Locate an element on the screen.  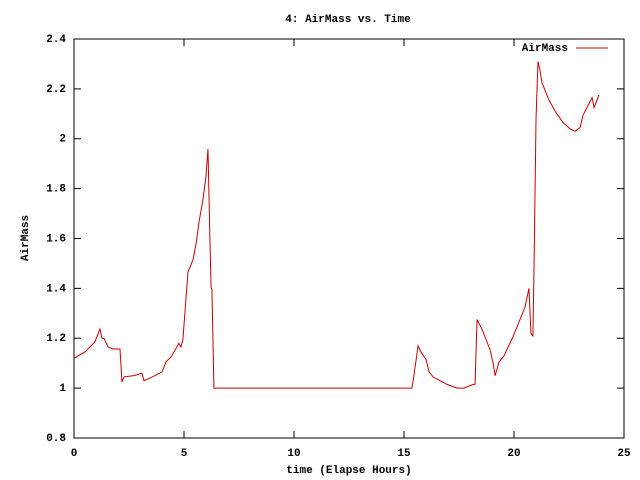
y-tick-label: 1.2 is located at coordinates (56, 339).